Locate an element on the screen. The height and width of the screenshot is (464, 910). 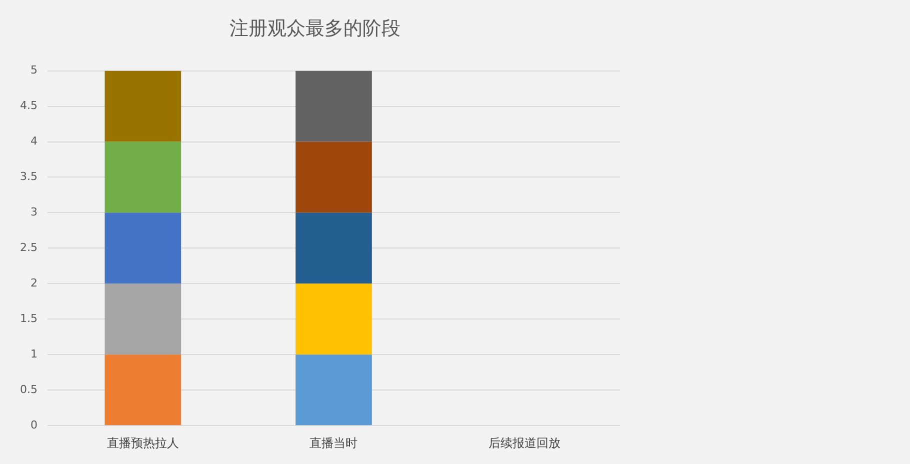
y-tick-label: 1 is located at coordinates (34, 354).